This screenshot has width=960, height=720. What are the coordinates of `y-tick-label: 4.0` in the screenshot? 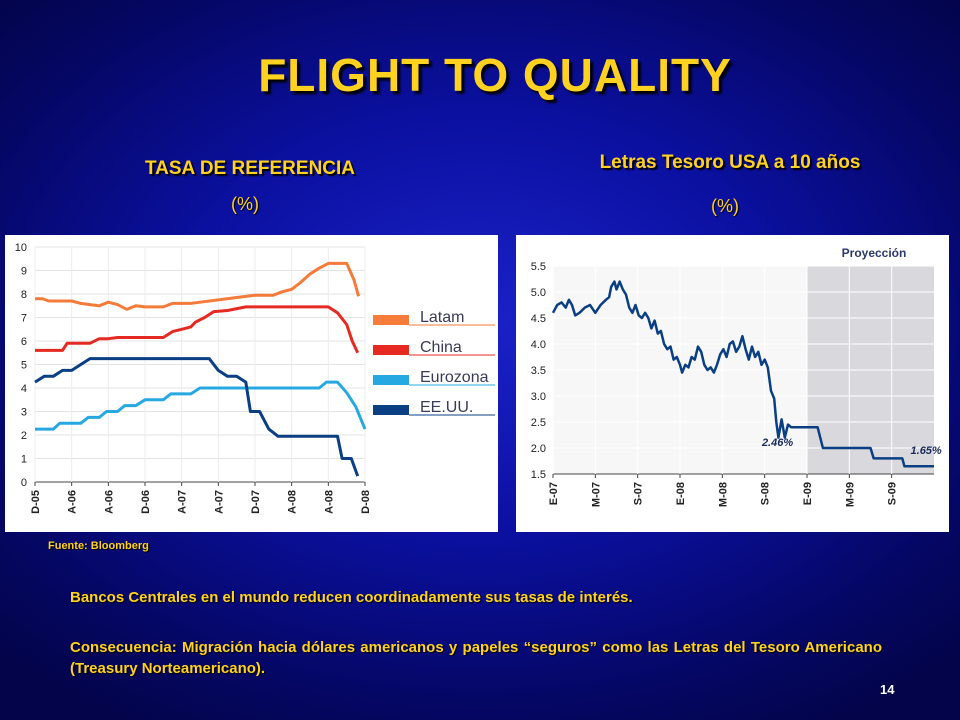 It's located at (538, 345).